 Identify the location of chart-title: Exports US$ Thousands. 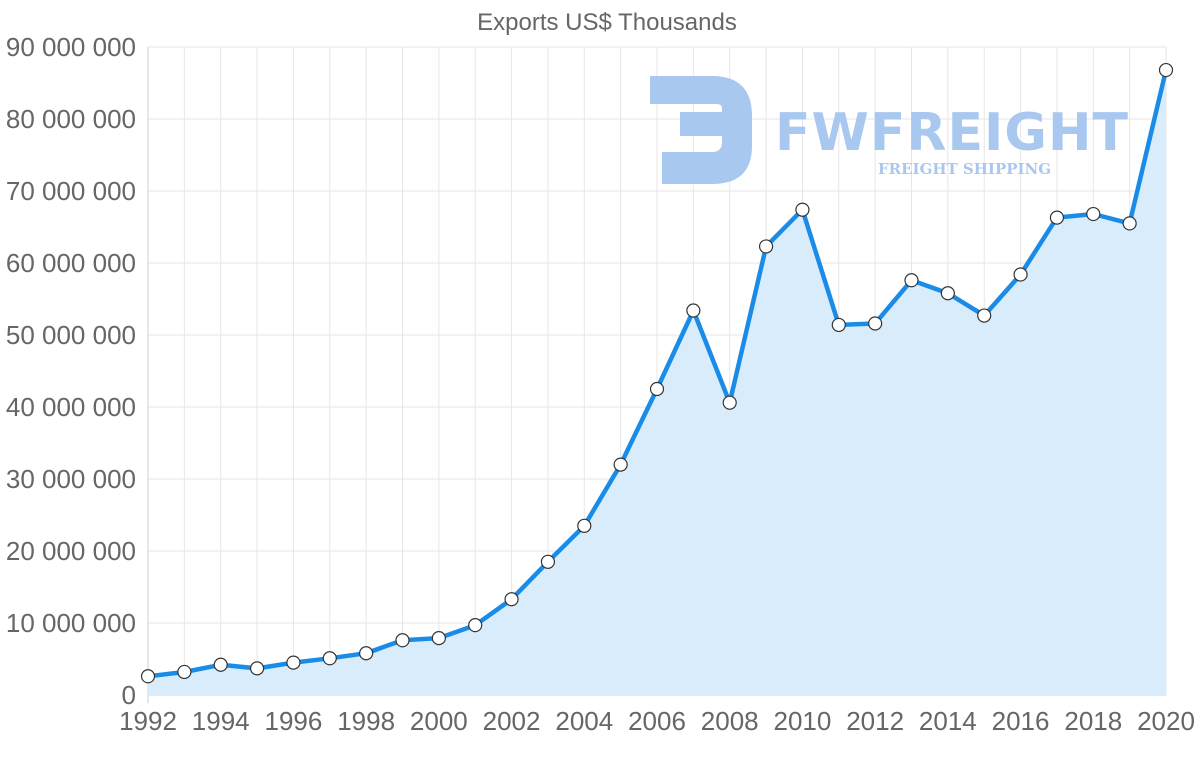
(607, 22).